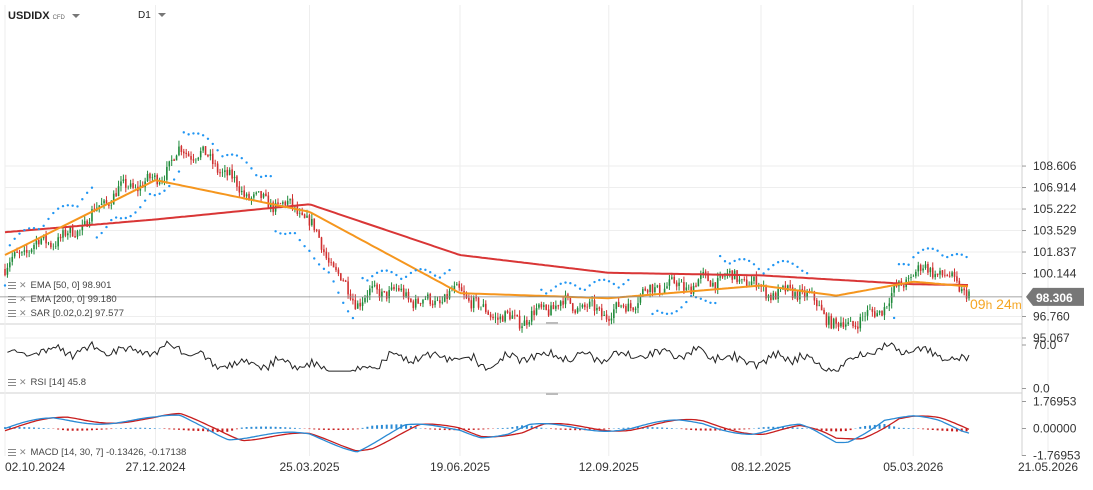  I want to click on y-tick-label: 101.837, so click(1055, 252).